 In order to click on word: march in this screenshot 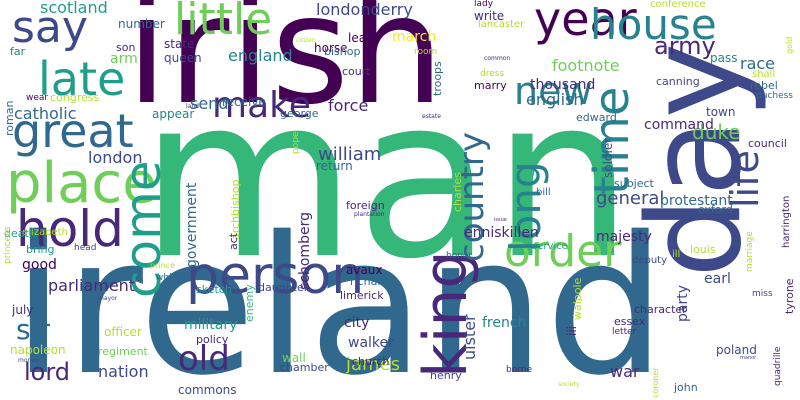, I will do `click(414, 37)`.